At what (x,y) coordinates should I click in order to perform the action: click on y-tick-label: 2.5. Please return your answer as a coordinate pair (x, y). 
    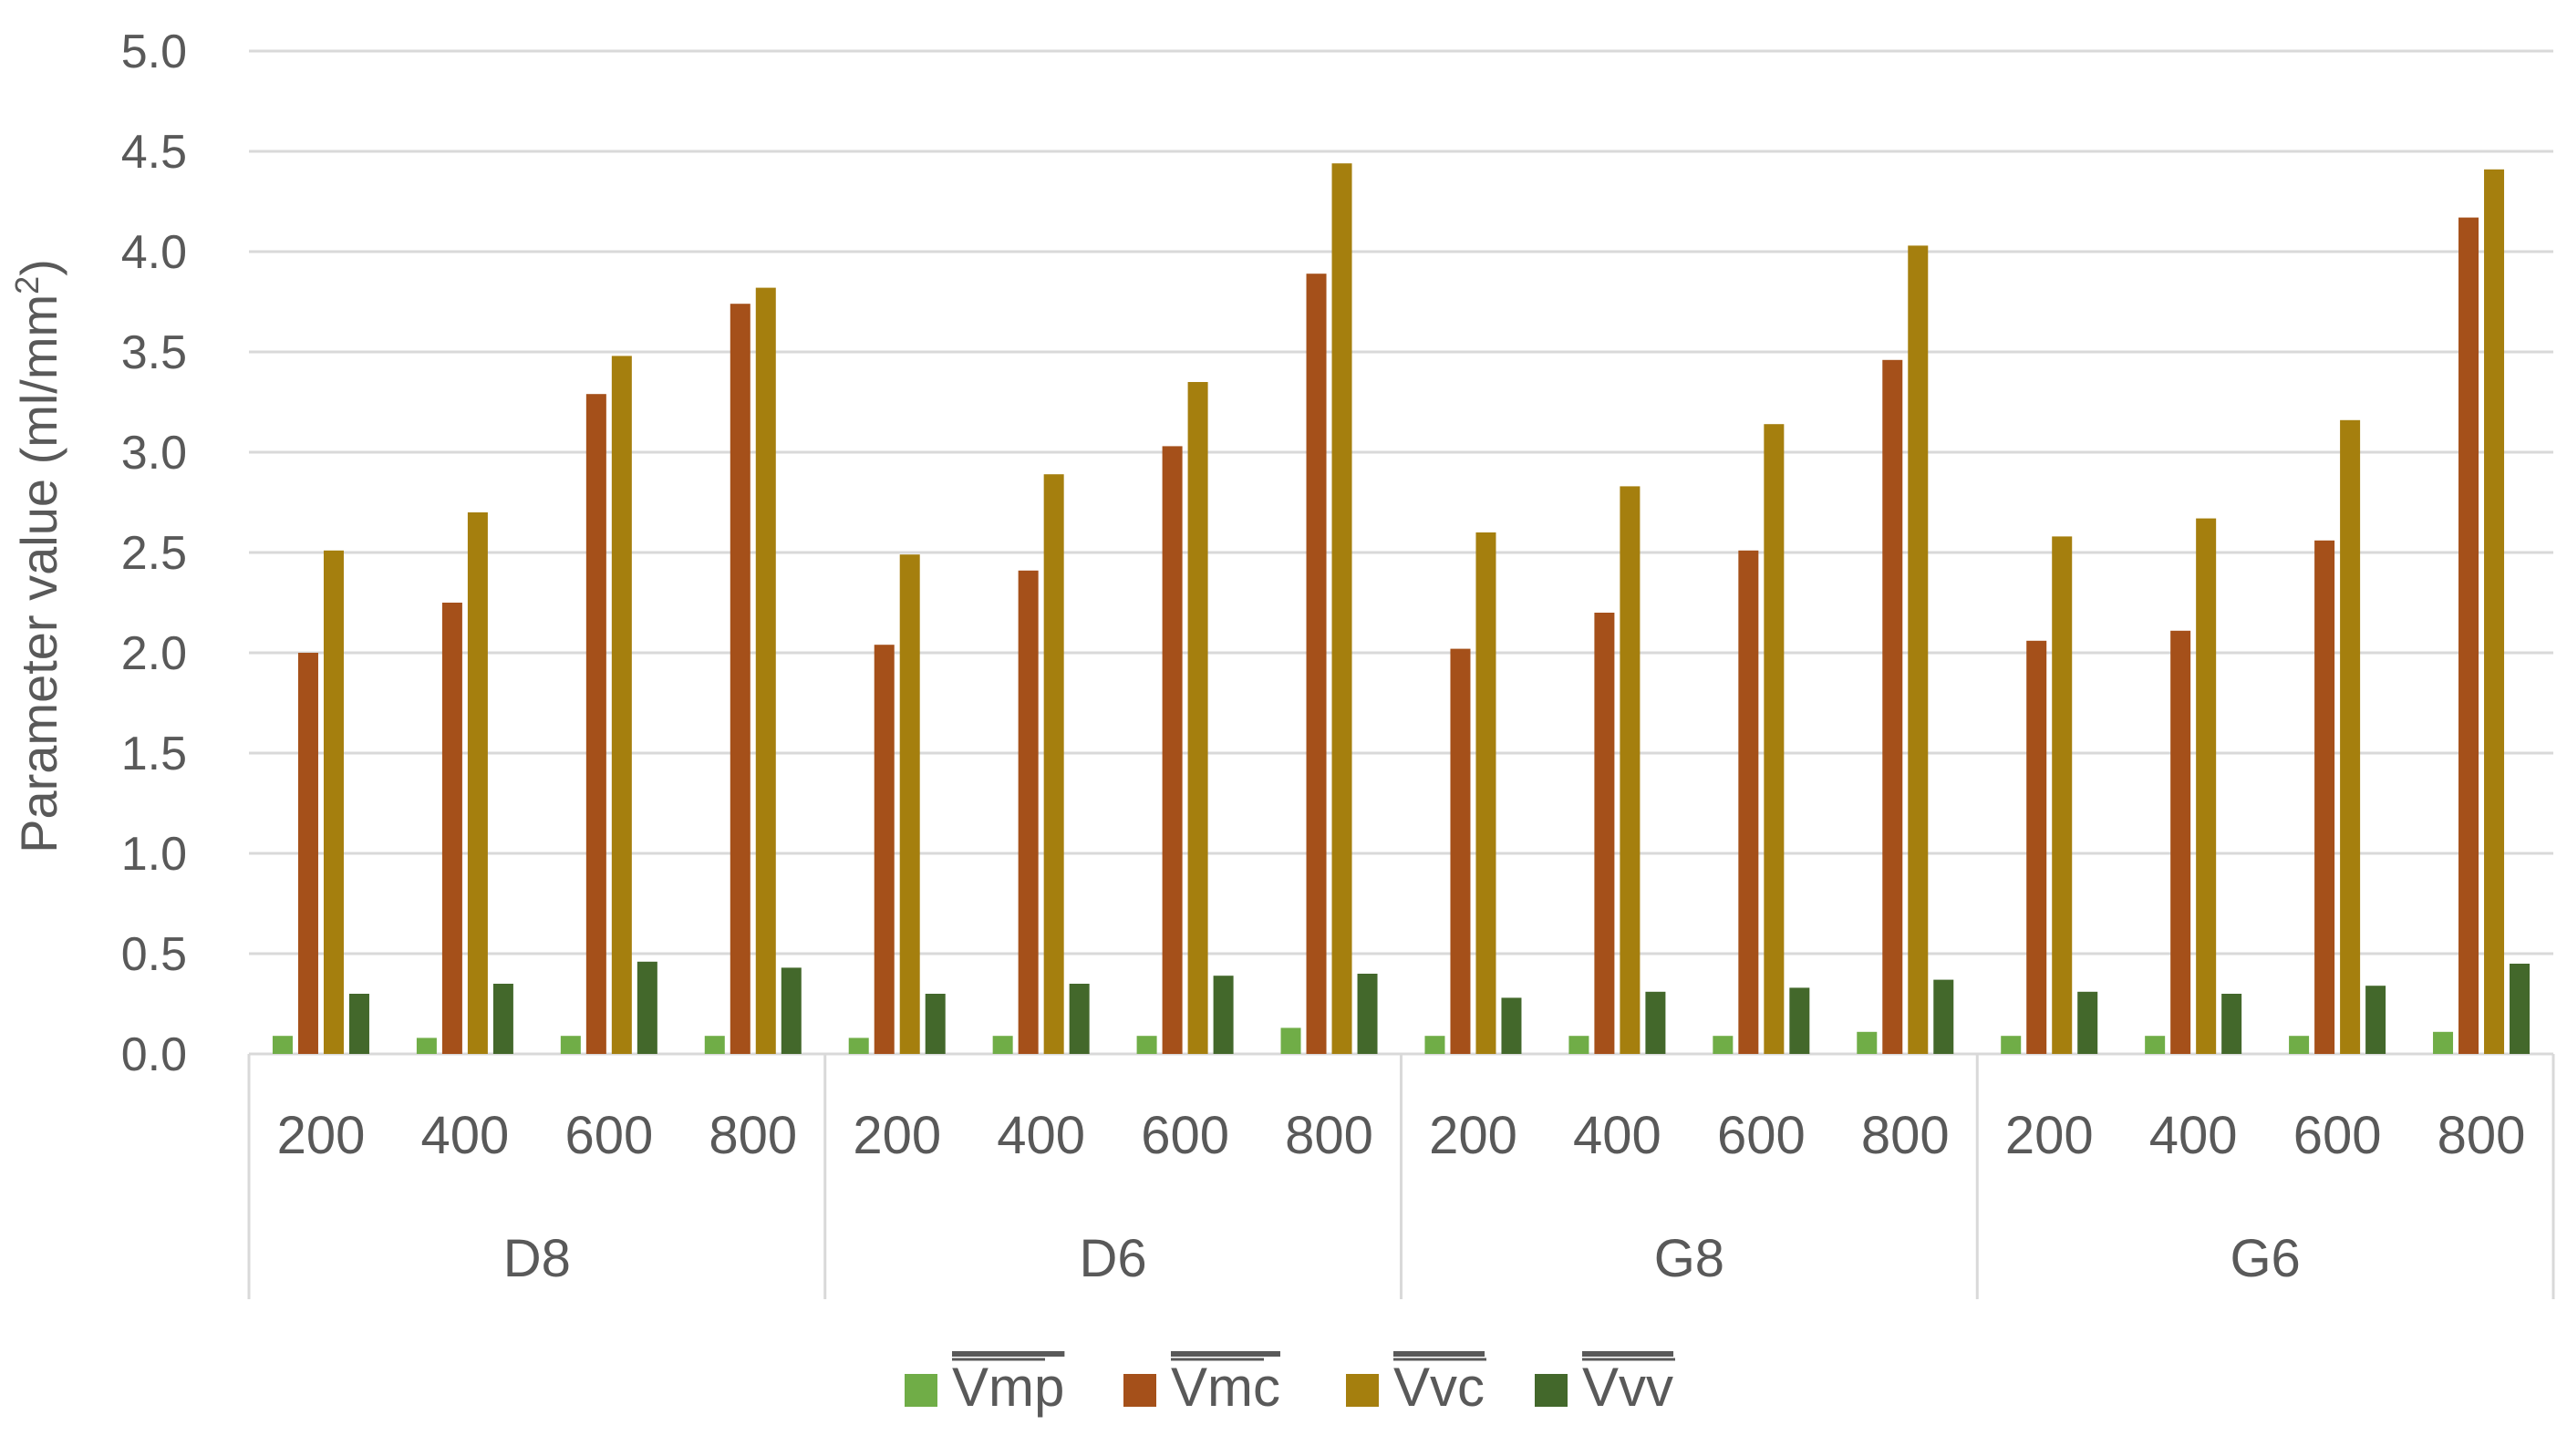
    Looking at the image, I should click on (154, 553).